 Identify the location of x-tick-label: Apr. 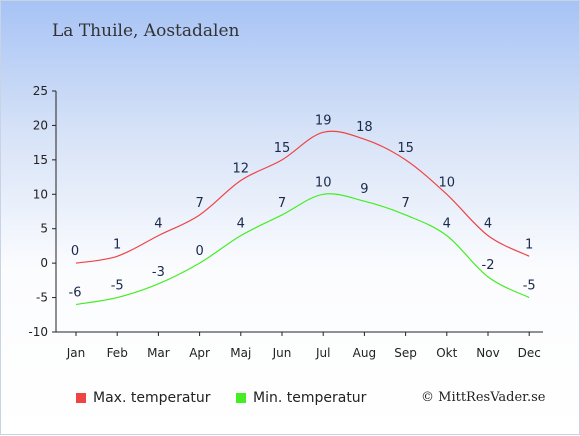
(199, 353).